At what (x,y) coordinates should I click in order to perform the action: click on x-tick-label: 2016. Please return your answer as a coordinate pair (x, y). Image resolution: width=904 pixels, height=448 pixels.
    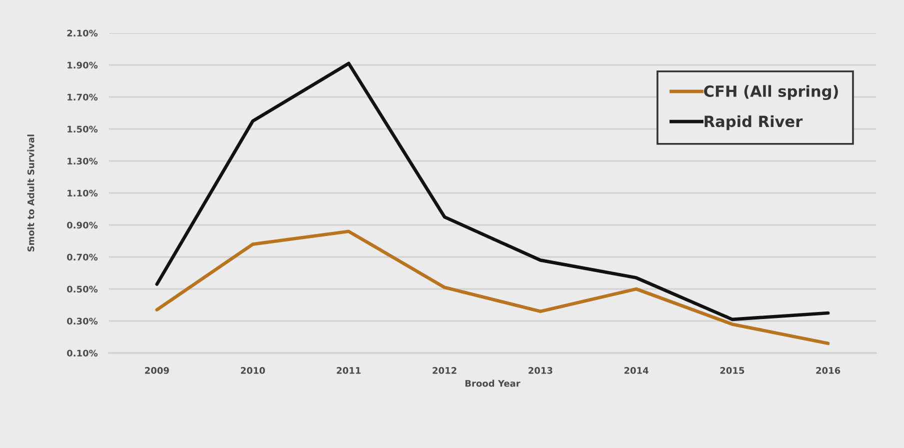
    Looking at the image, I should click on (828, 370).